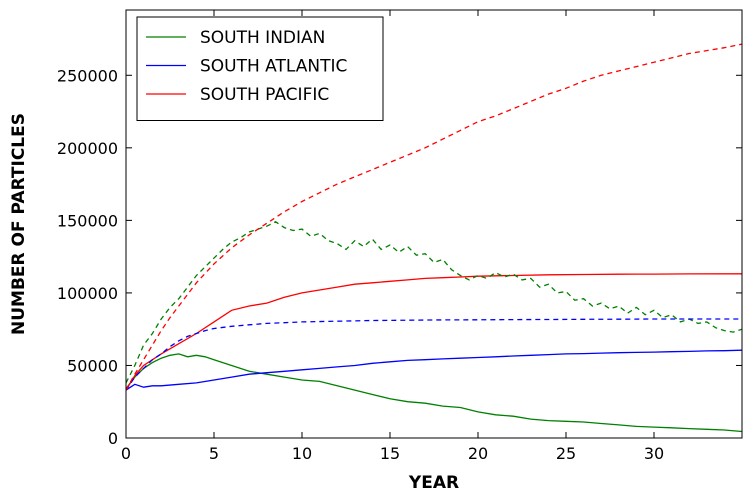 The image size is (746, 494). I want to click on x-tick-label: 10, so click(302, 453).